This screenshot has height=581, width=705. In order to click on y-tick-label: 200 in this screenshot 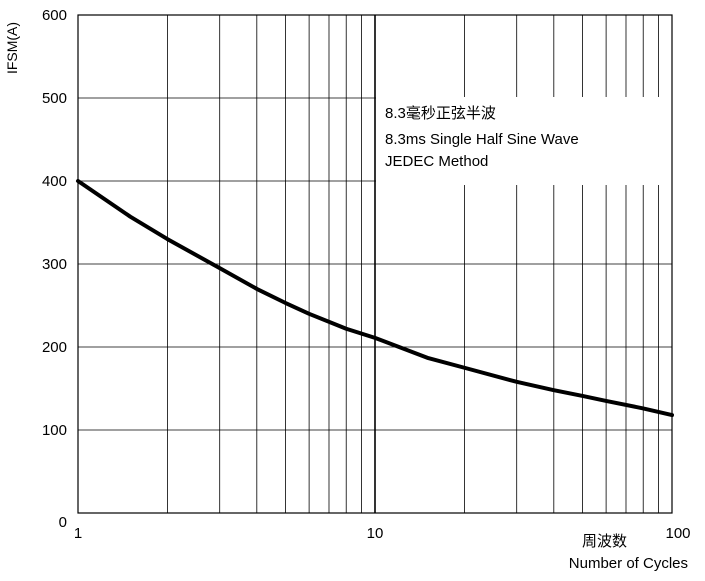, I will do `click(54, 347)`.